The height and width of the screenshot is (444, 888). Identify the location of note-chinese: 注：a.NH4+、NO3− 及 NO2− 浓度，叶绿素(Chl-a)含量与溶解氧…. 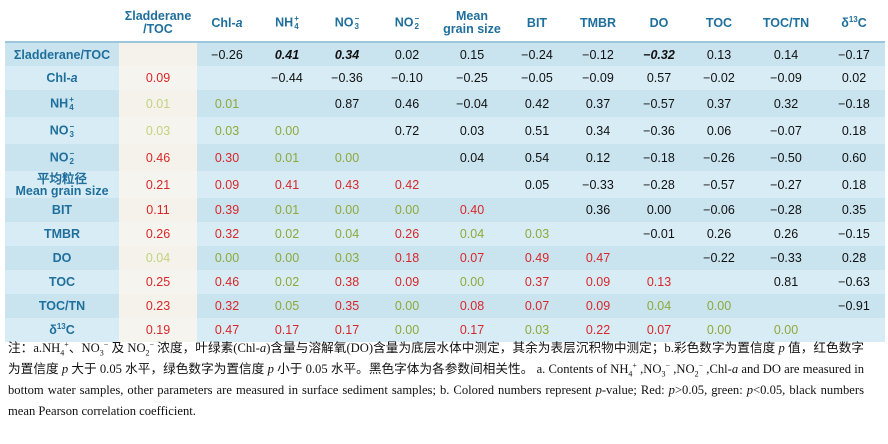
(436, 357).